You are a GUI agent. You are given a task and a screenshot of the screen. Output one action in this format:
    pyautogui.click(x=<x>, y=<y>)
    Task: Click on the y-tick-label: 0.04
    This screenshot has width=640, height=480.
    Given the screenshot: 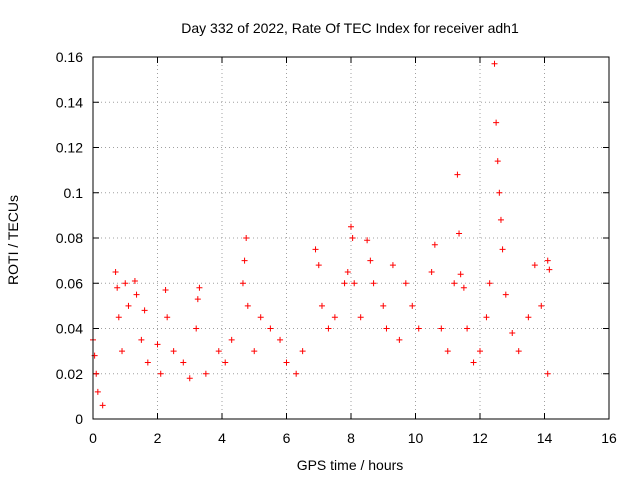 What is the action you would take?
    pyautogui.click(x=69, y=329)
    